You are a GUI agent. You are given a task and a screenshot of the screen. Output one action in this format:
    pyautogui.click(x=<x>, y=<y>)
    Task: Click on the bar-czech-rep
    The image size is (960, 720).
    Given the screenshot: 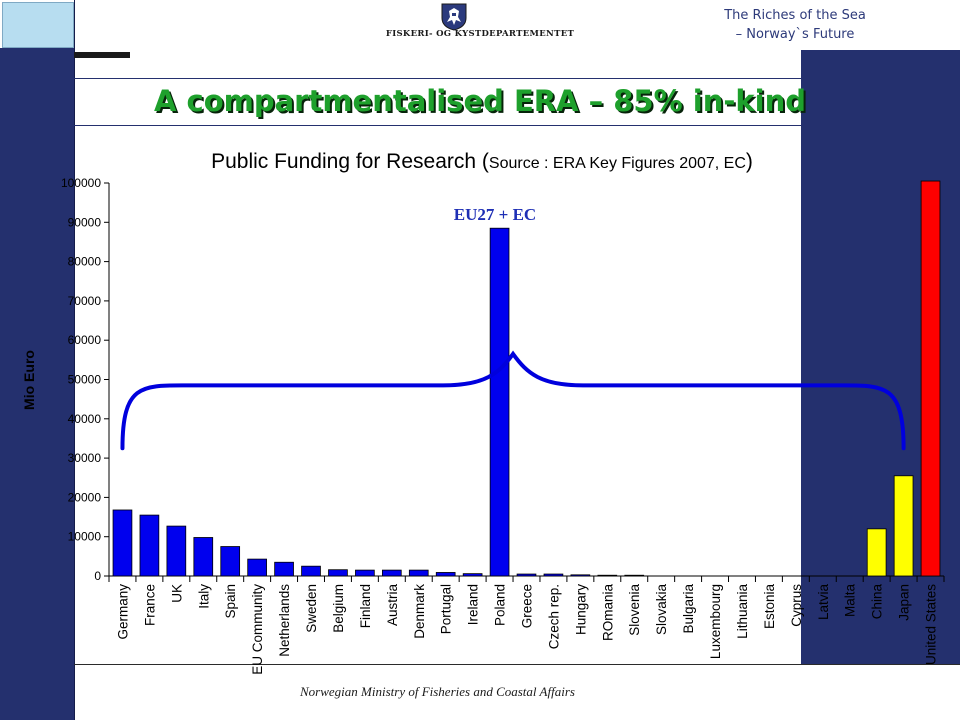 What is the action you would take?
    pyautogui.click(x=553, y=575)
    